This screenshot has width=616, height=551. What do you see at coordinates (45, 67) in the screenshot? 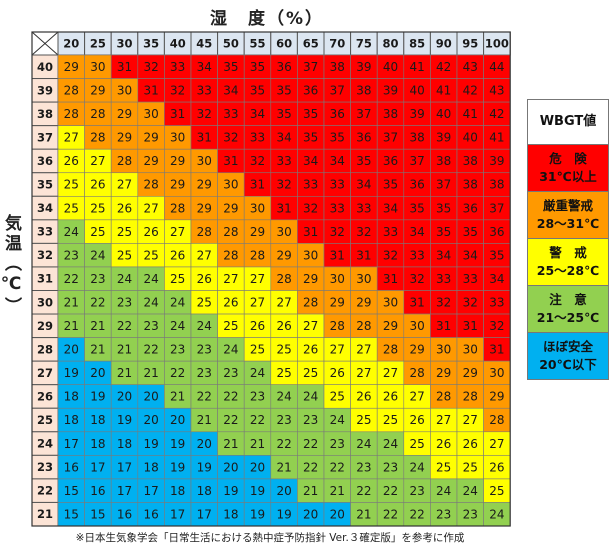
I see `temperature-tick-label: 40` at bounding box center [45, 67].